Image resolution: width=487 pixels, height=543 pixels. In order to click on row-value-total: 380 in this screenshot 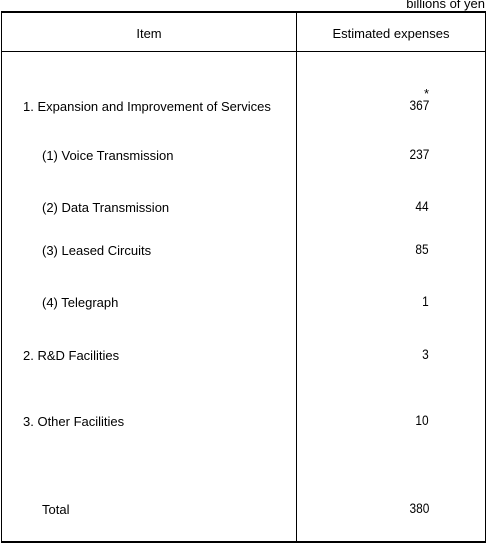, I will do `click(419, 508)`.